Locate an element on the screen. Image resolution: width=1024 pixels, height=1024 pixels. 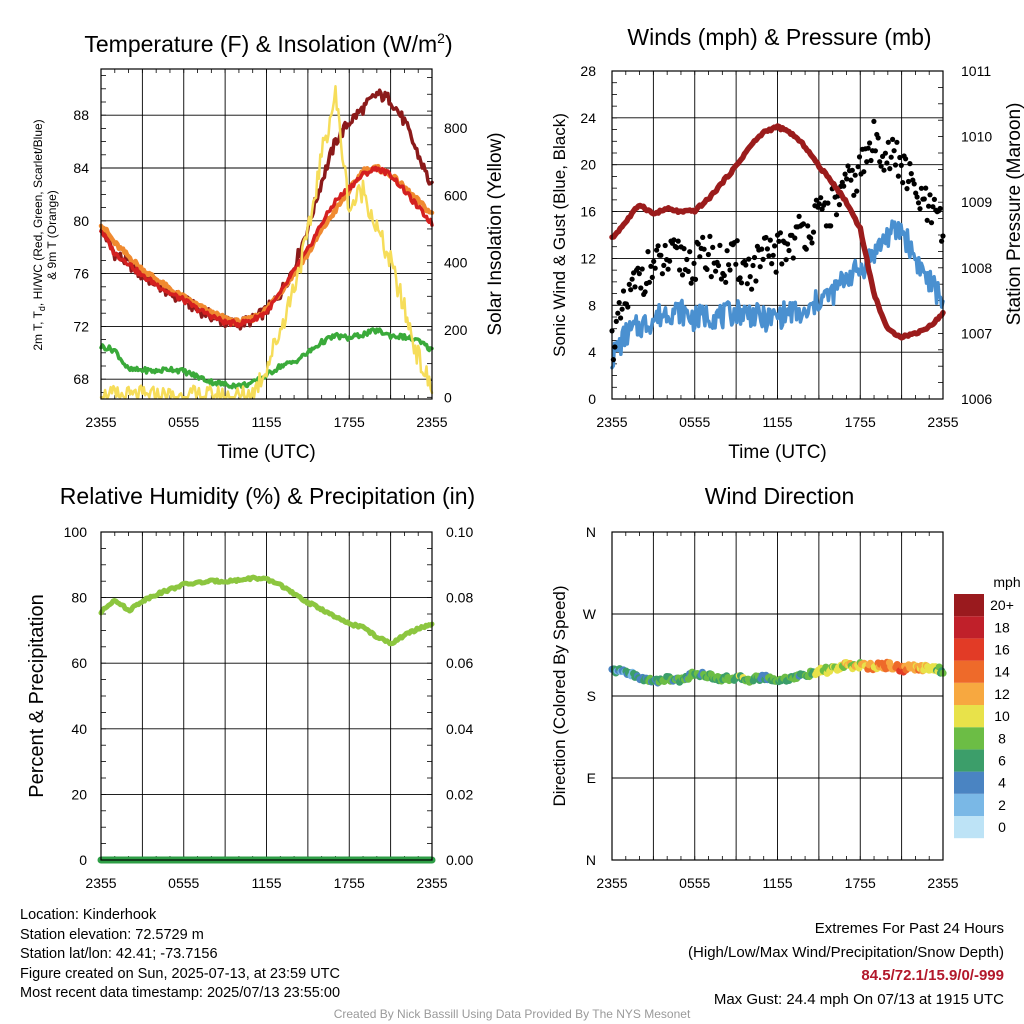
max-gust-text: Max Gust: 24.4 mph On 07/13 at 1915 UTC is located at coordinates (858, 999).